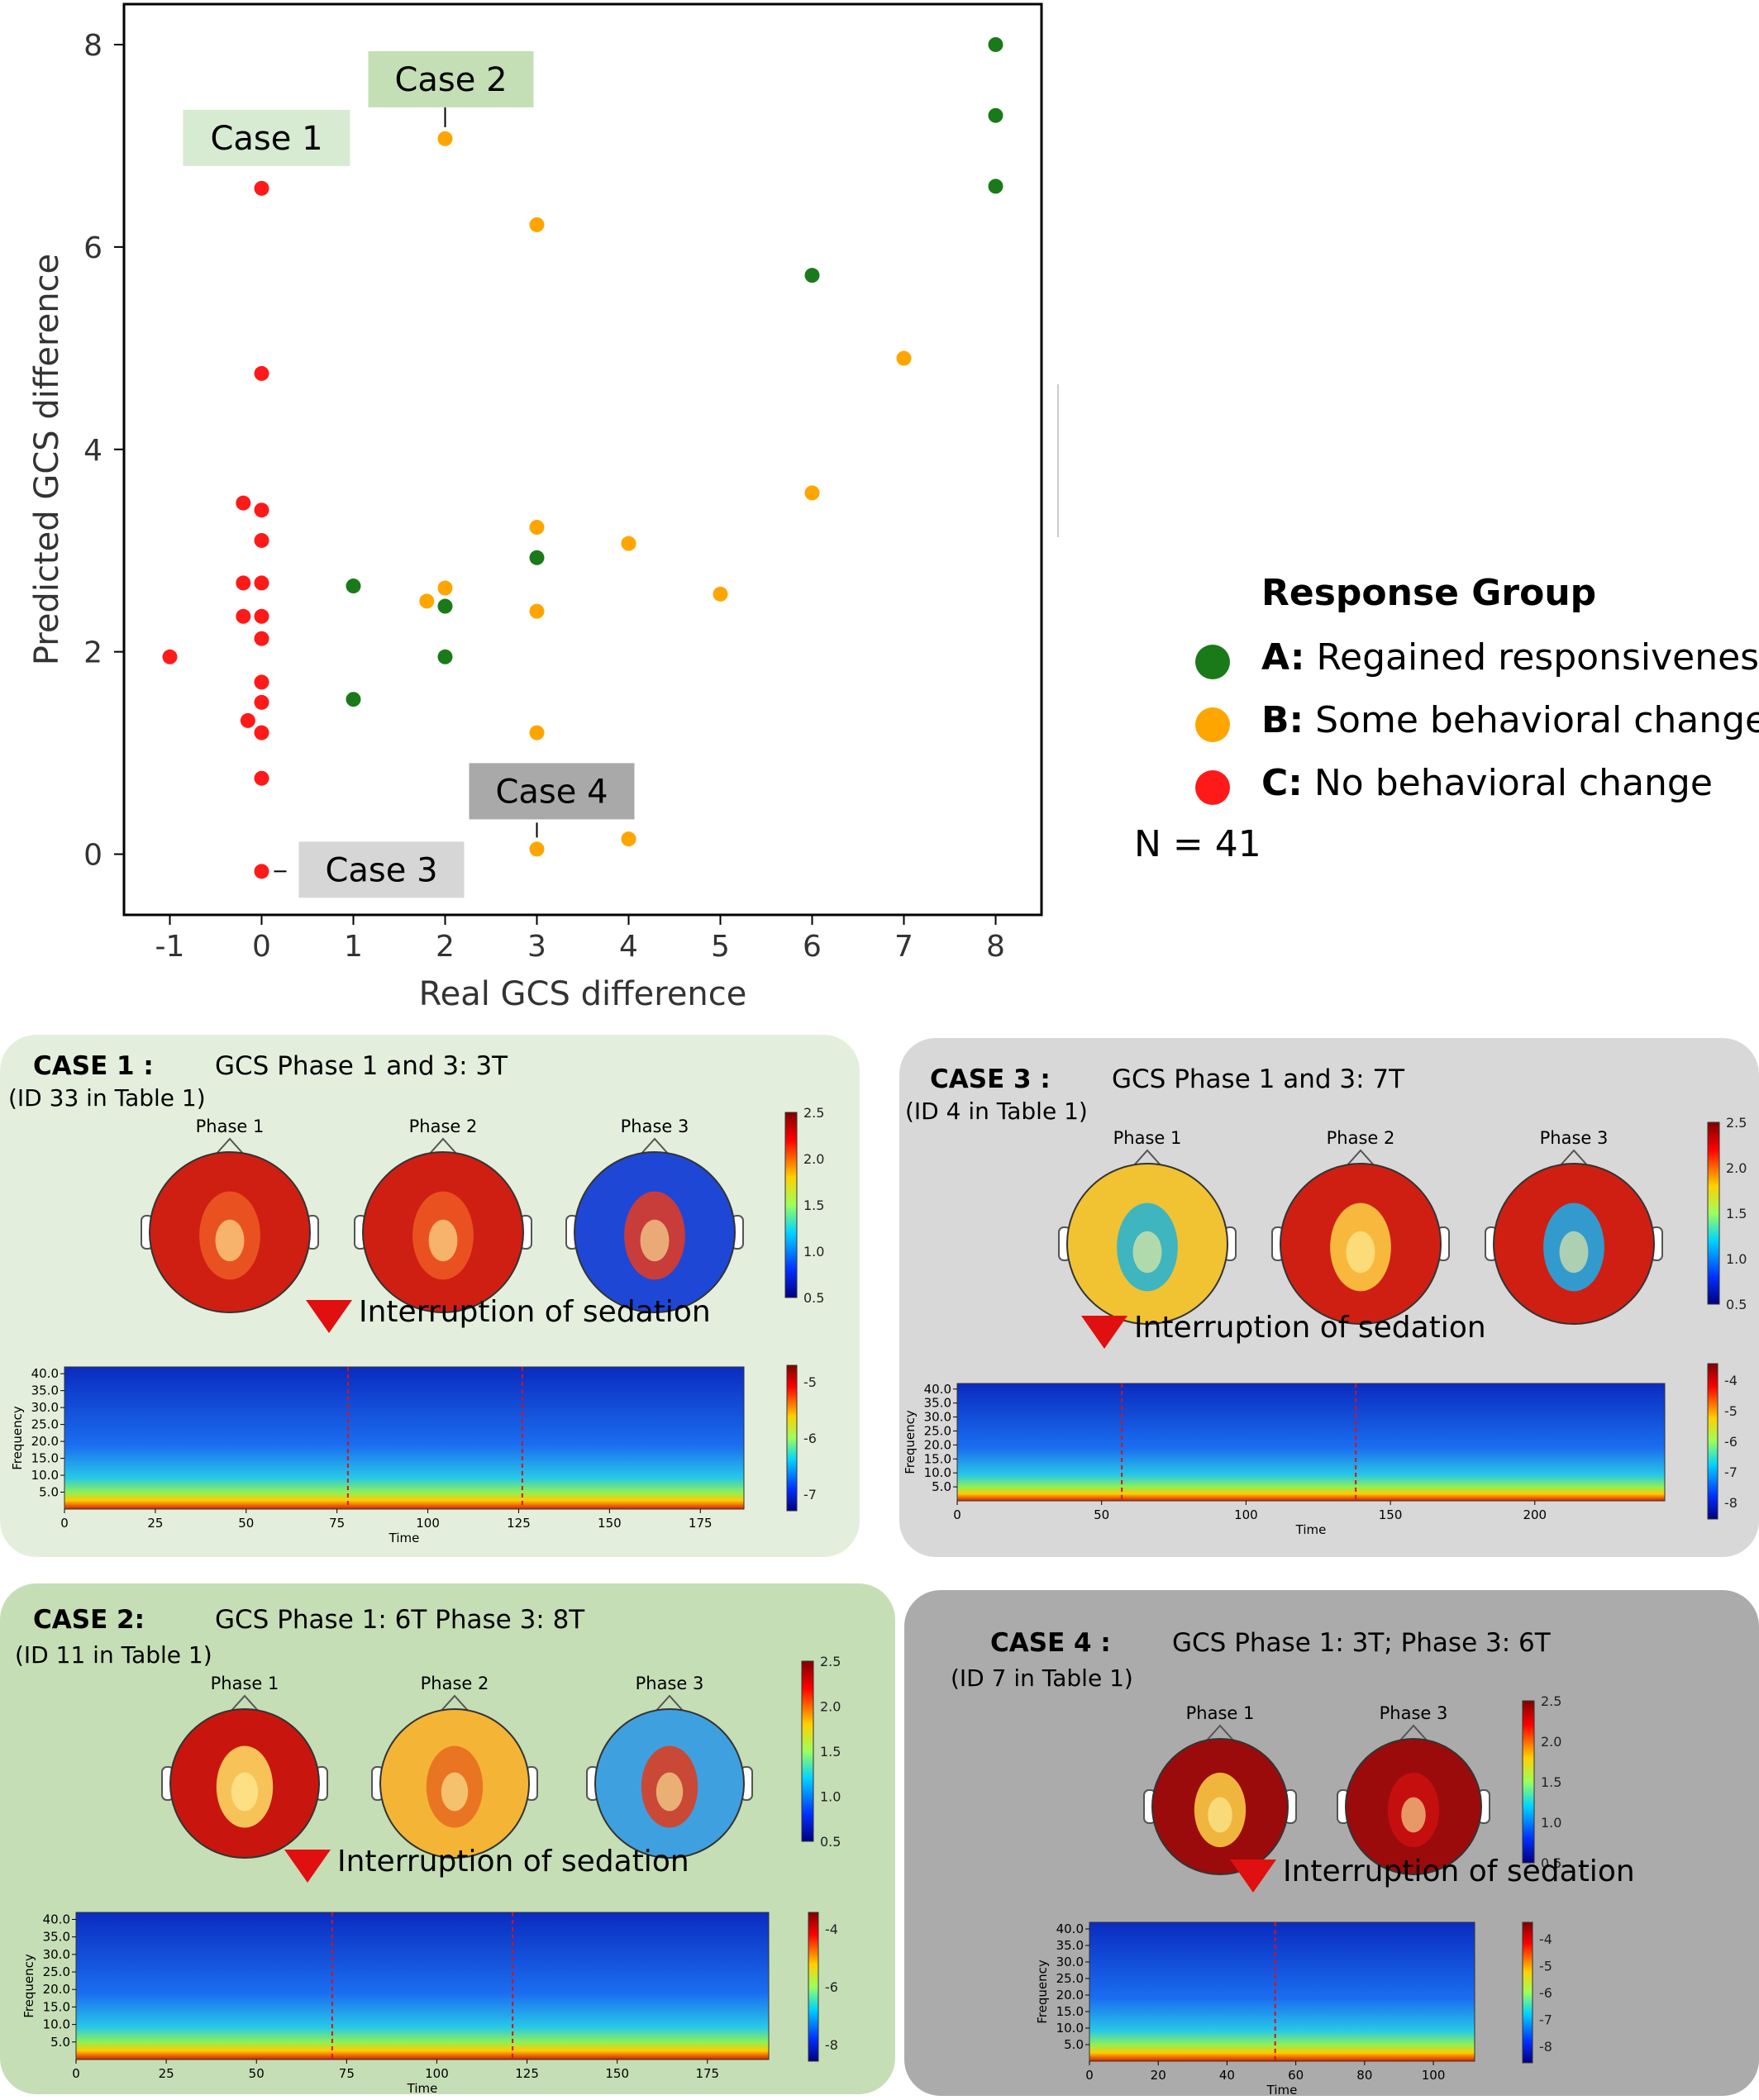 This screenshot has width=1759, height=2100. Describe the element at coordinates (361, 1066) in the screenshot. I see `case-gcs-label: GCS Phase 1 and 3: 3T` at that location.